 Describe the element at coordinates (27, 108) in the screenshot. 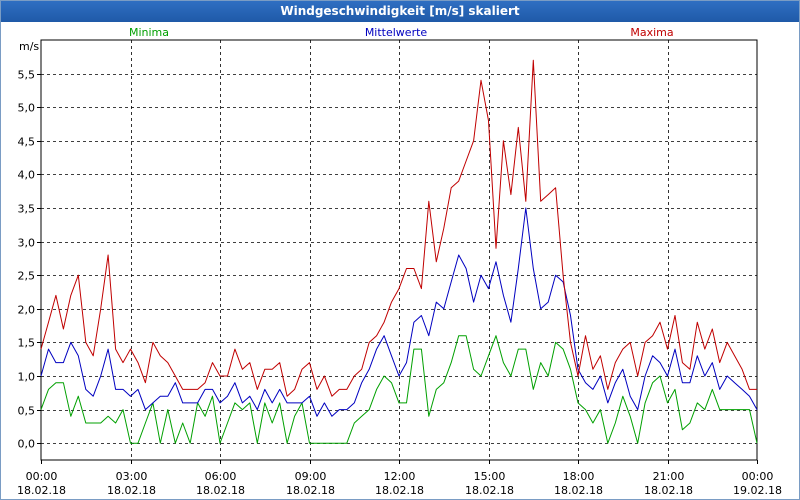

I see `y-tick-label: 5,0` at that location.